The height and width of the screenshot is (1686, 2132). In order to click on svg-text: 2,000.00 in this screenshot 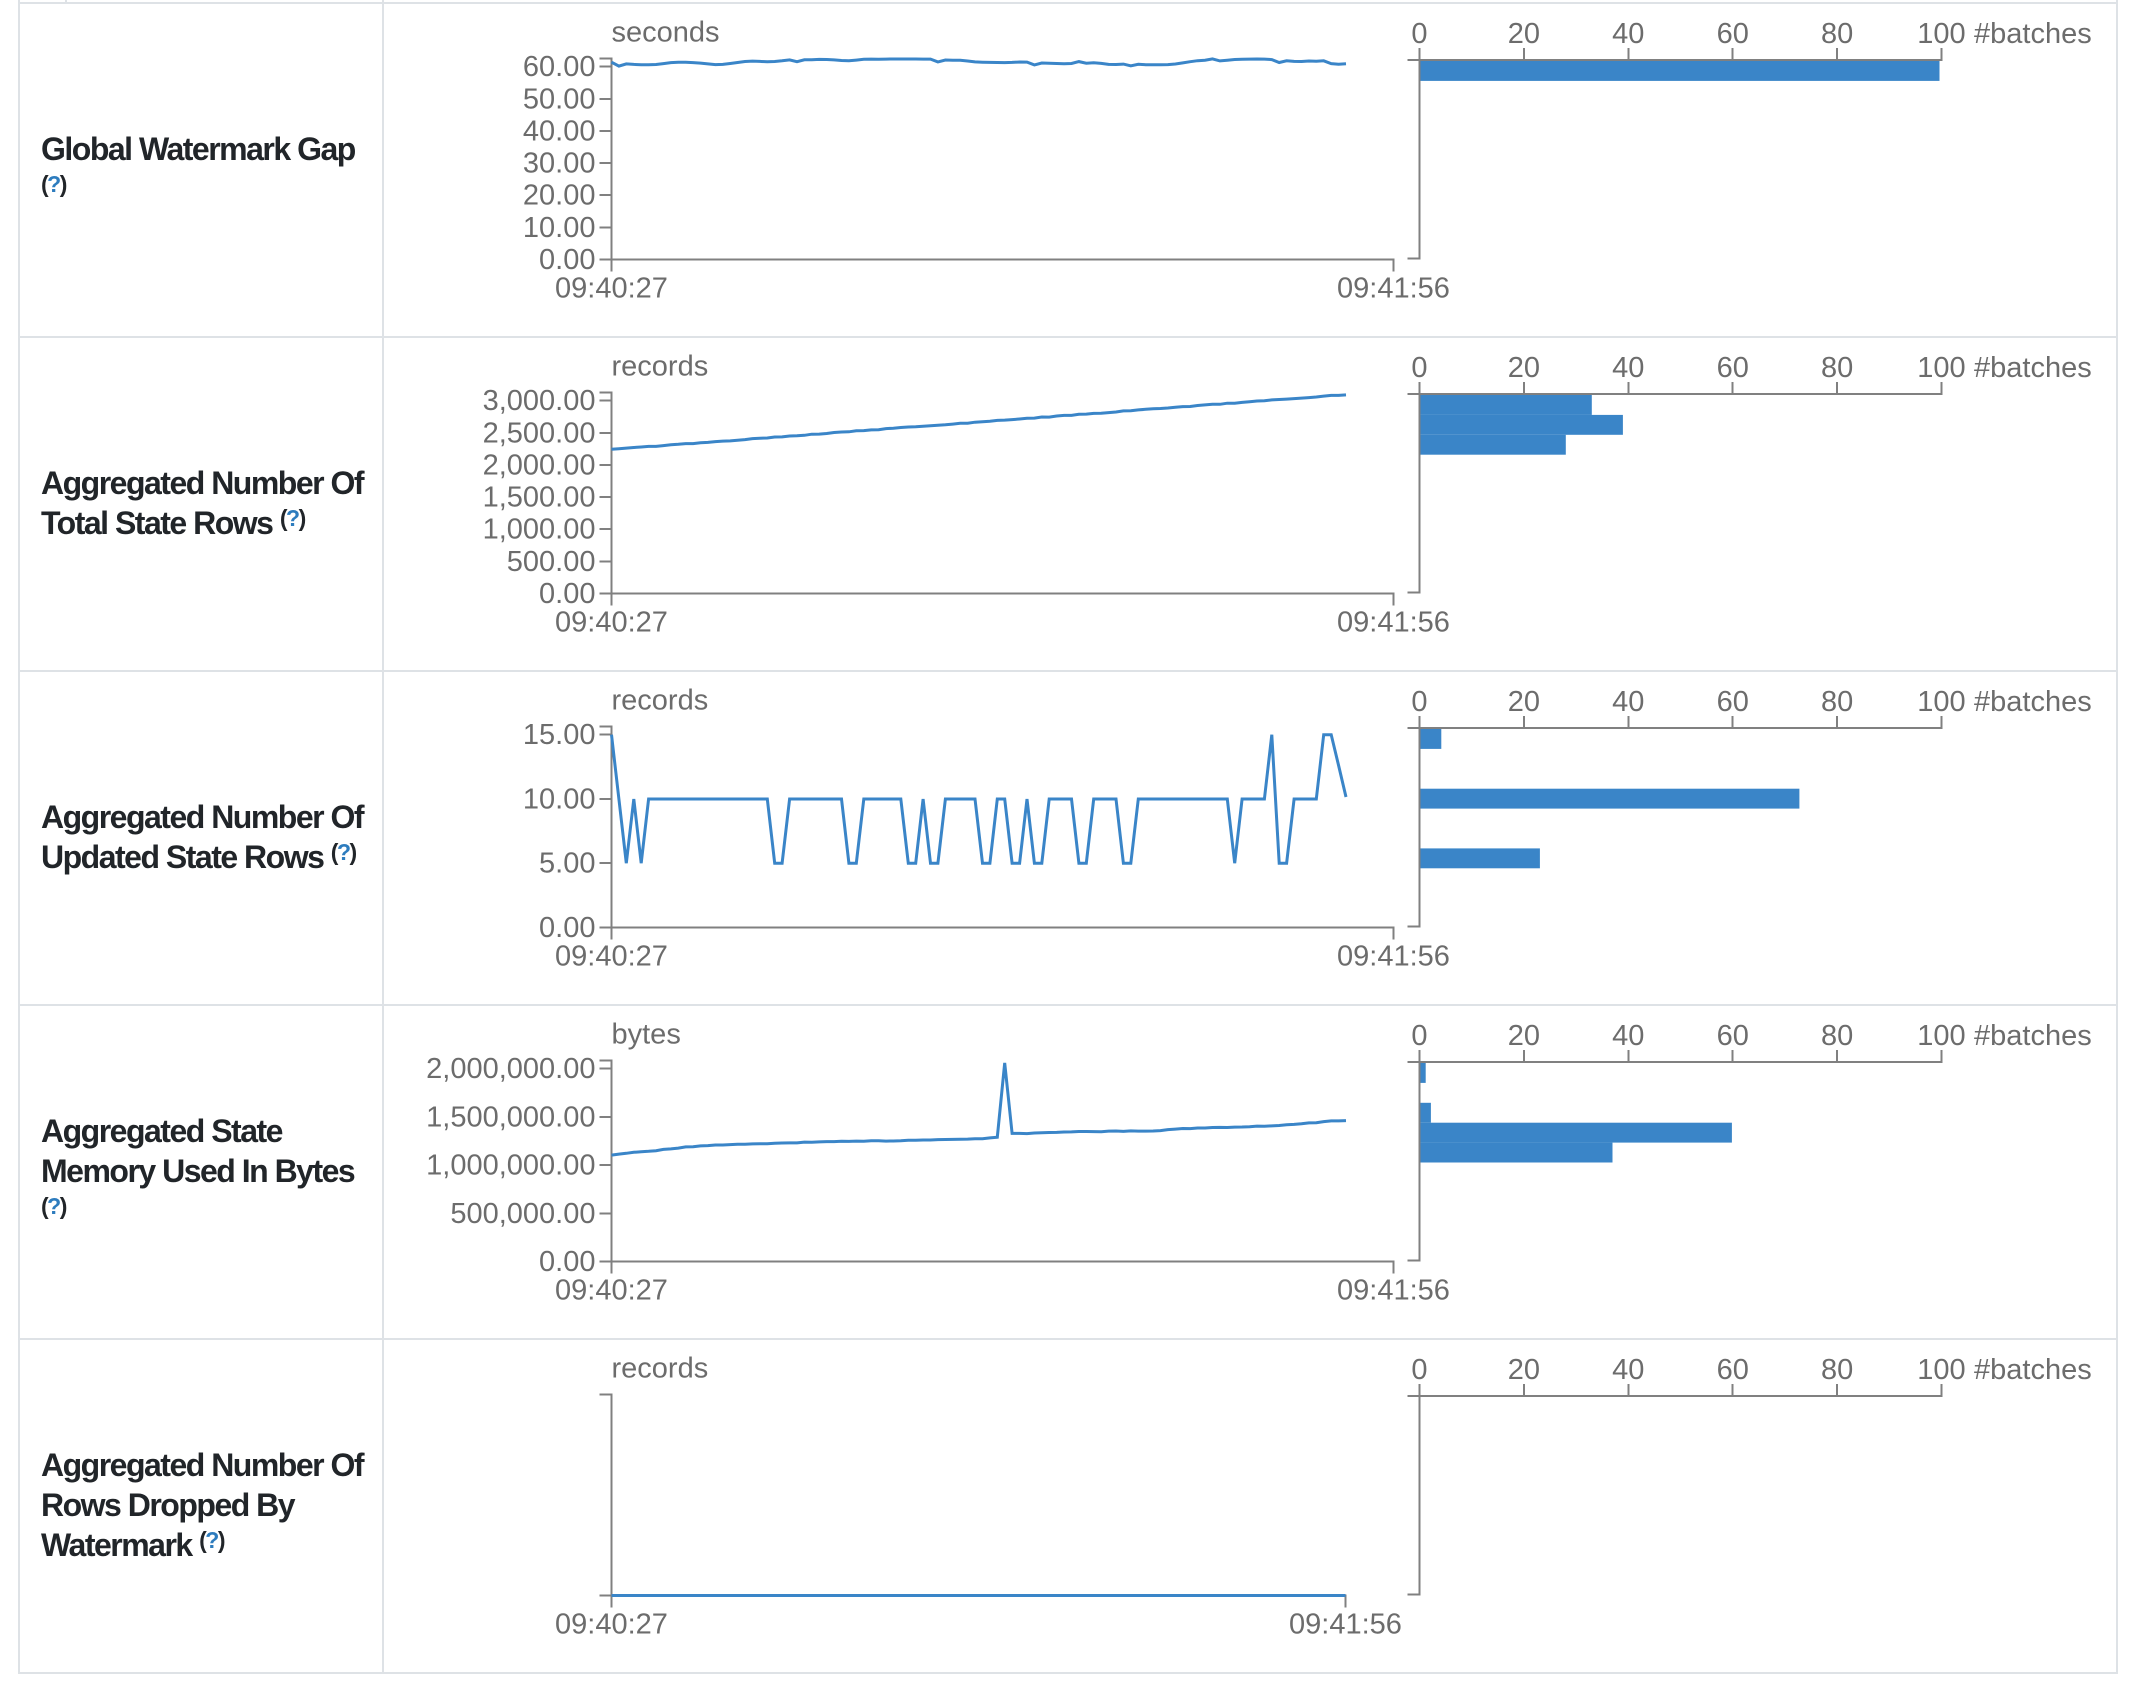, I will do `click(539, 466)`.